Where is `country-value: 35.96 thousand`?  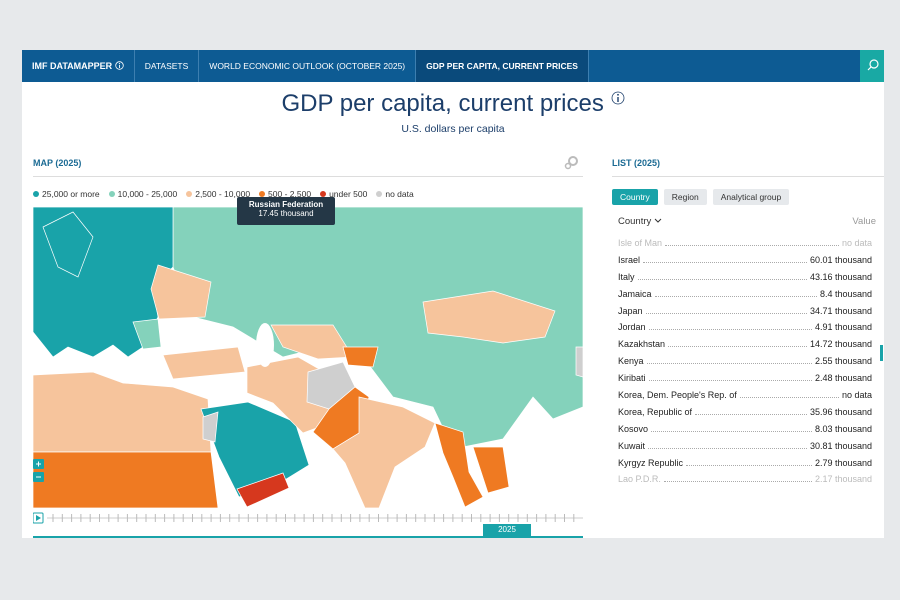
country-value: 35.96 thousand is located at coordinates (840, 411).